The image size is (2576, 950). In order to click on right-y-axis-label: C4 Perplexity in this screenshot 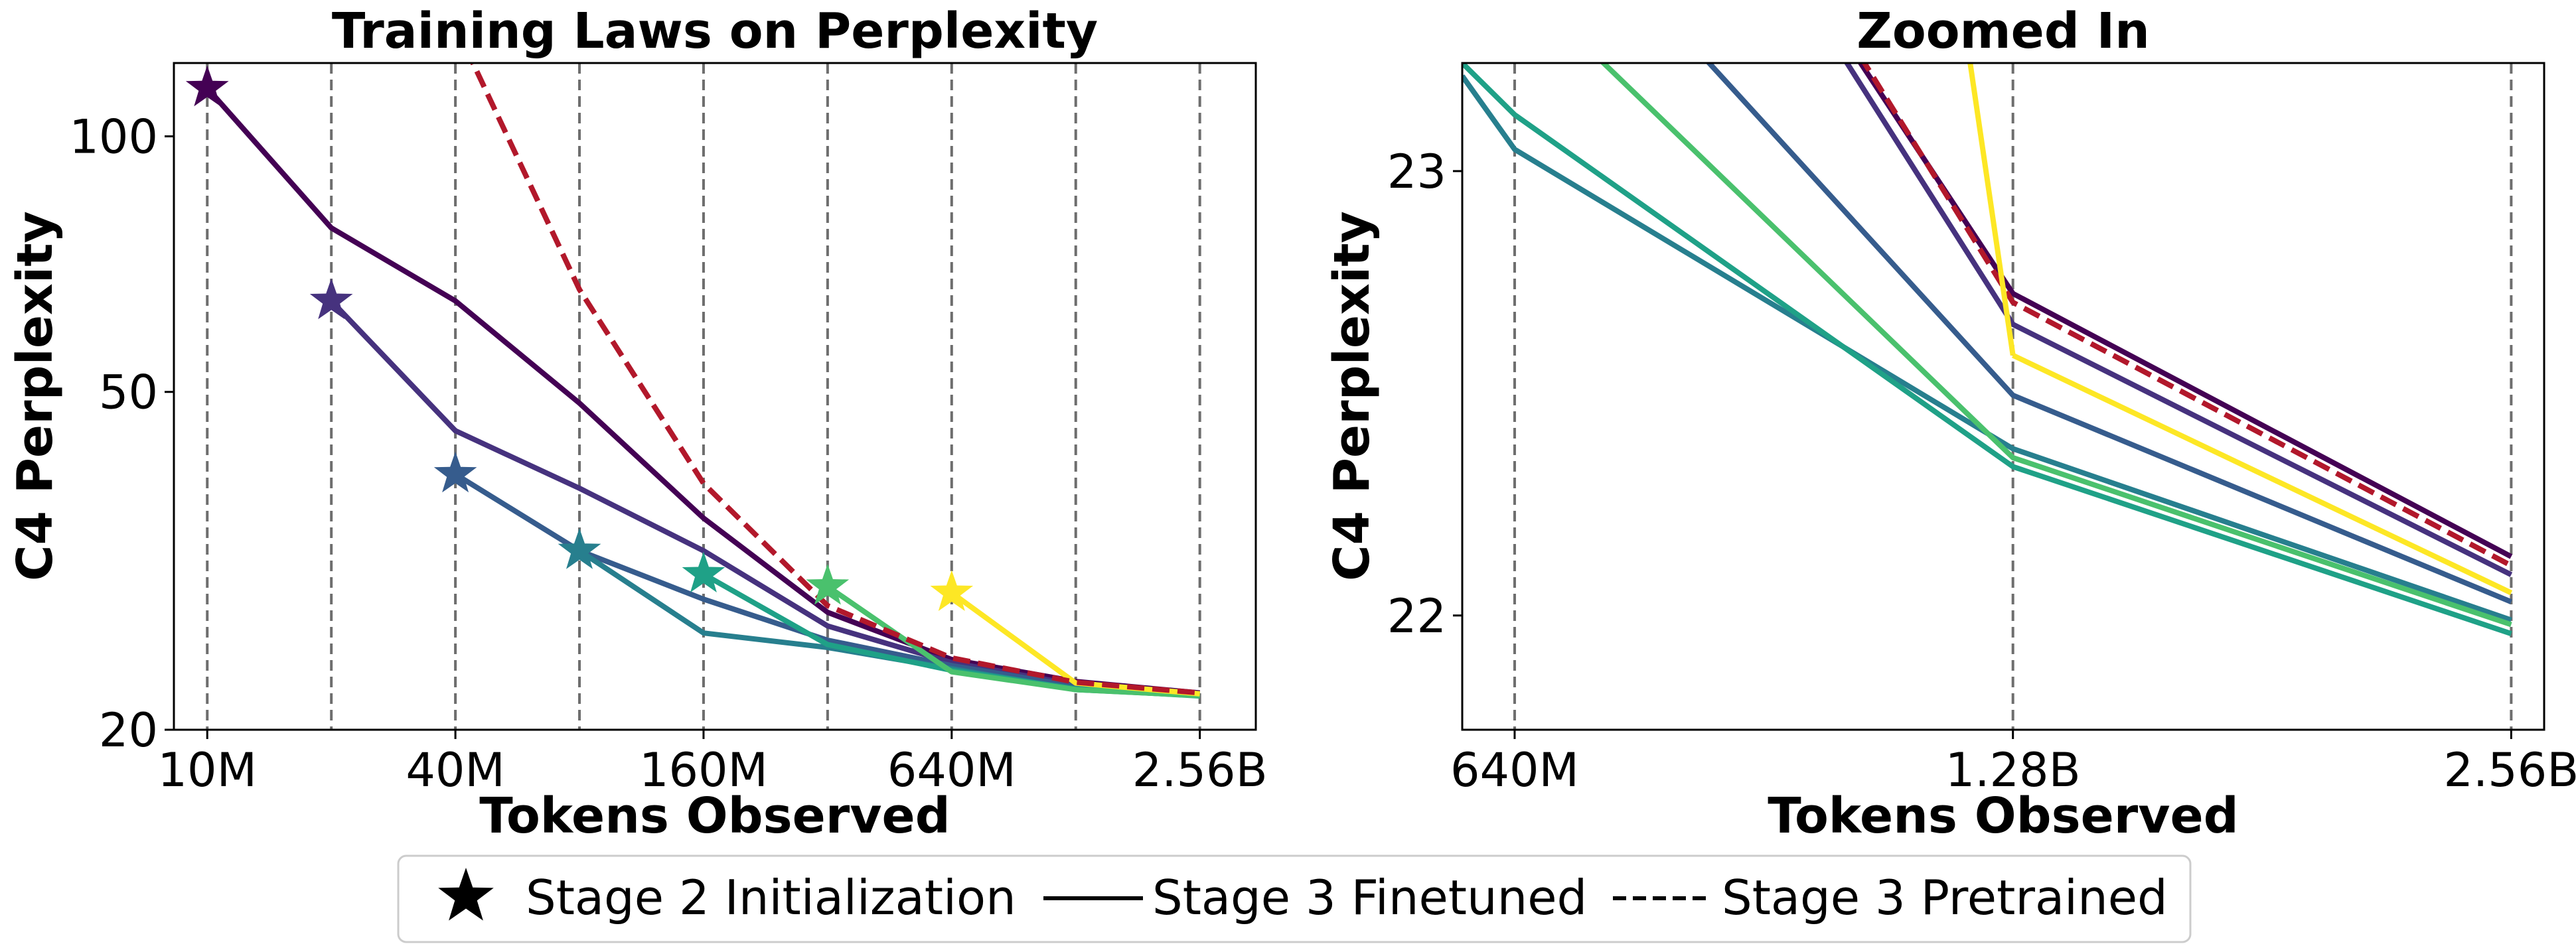, I will do `click(1353, 396)`.